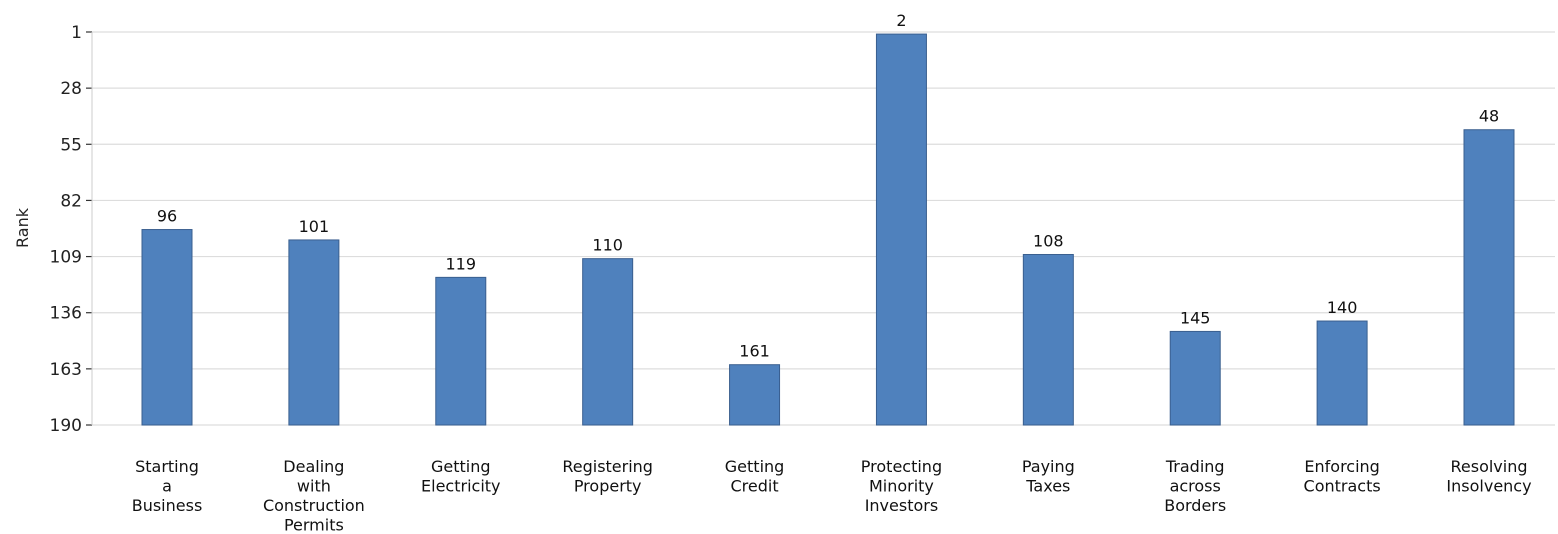  What do you see at coordinates (314, 226) in the screenshot?
I see `data-label: 101` at bounding box center [314, 226].